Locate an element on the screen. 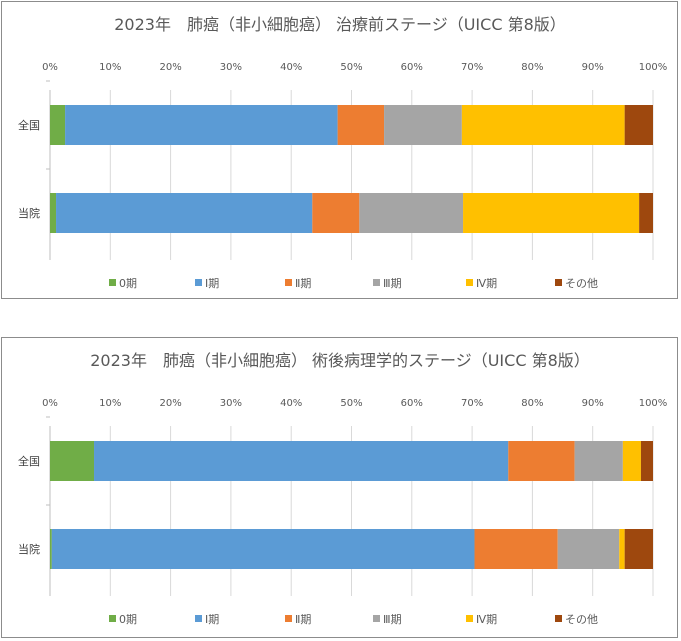  chart-title: 2023年 肺癌（非小細胞癌） 術後病理学的ステージ（UICC 第8版） is located at coordinates (340, 360).